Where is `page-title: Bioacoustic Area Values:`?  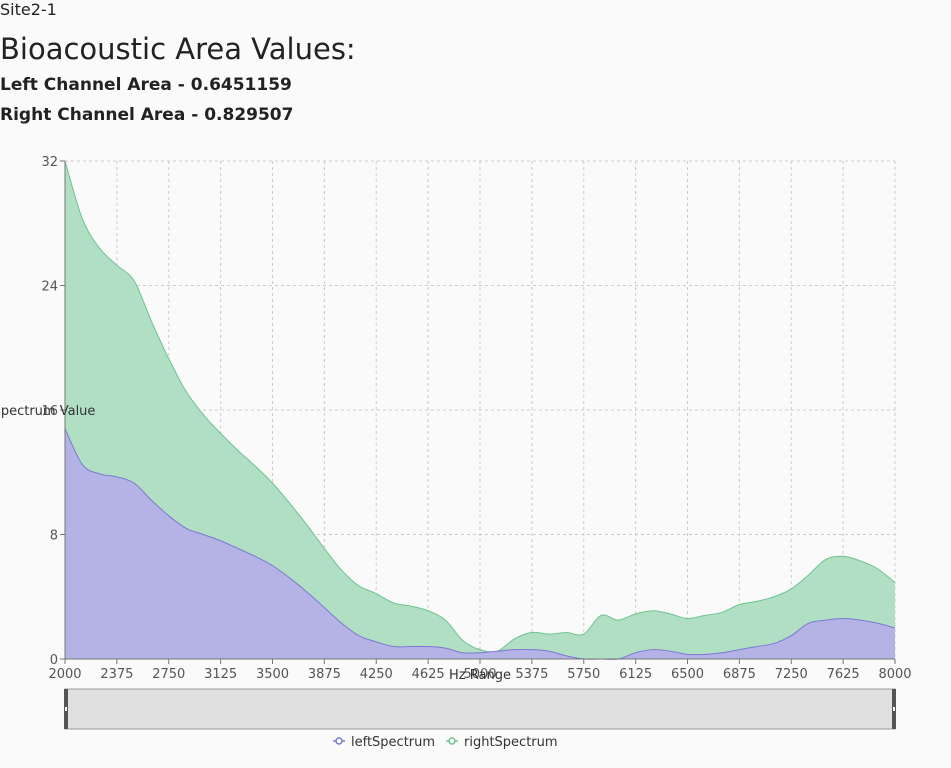 page-title: Bioacoustic Area Values: is located at coordinates (178, 49).